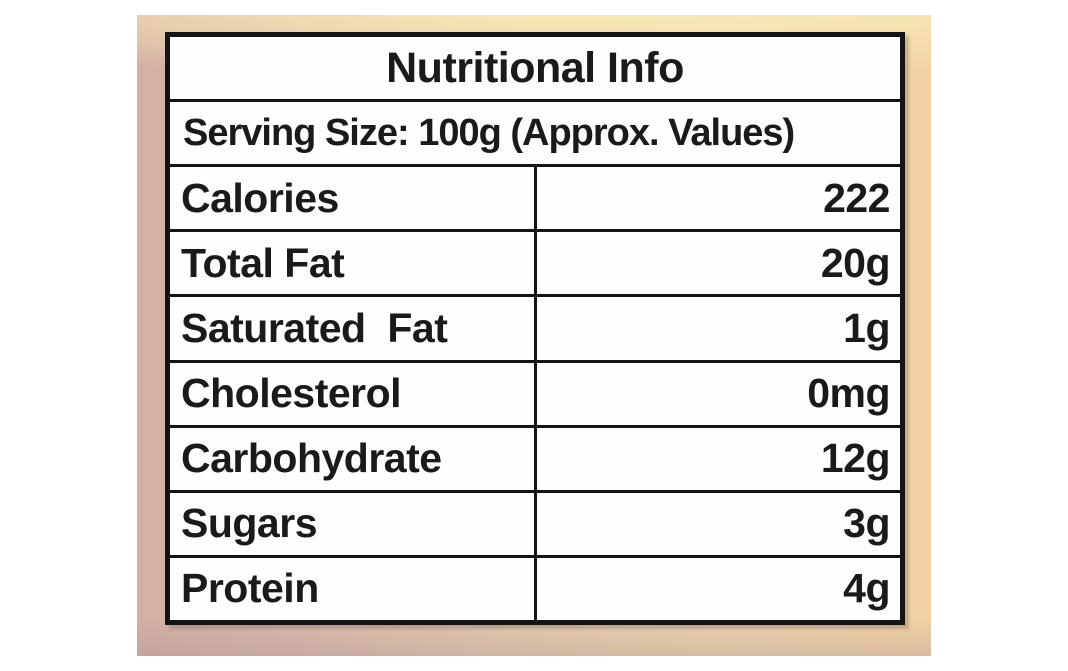 This screenshot has height=671, width=1068. I want to click on nutrient-label-calories: Calories, so click(352, 198).